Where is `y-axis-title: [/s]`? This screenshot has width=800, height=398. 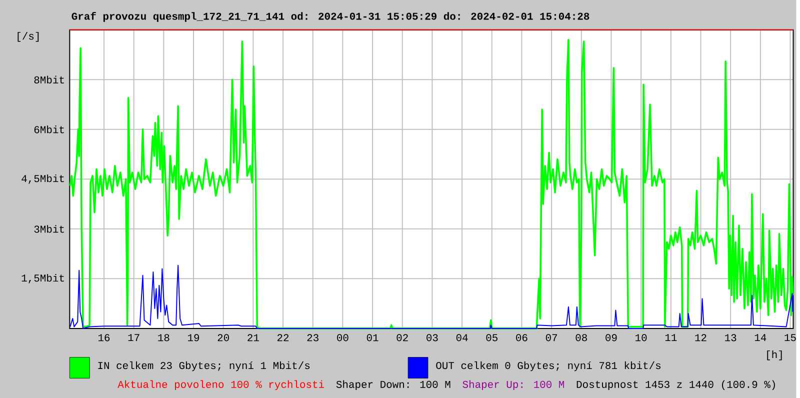 y-axis-title: [/s] is located at coordinates (28, 37).